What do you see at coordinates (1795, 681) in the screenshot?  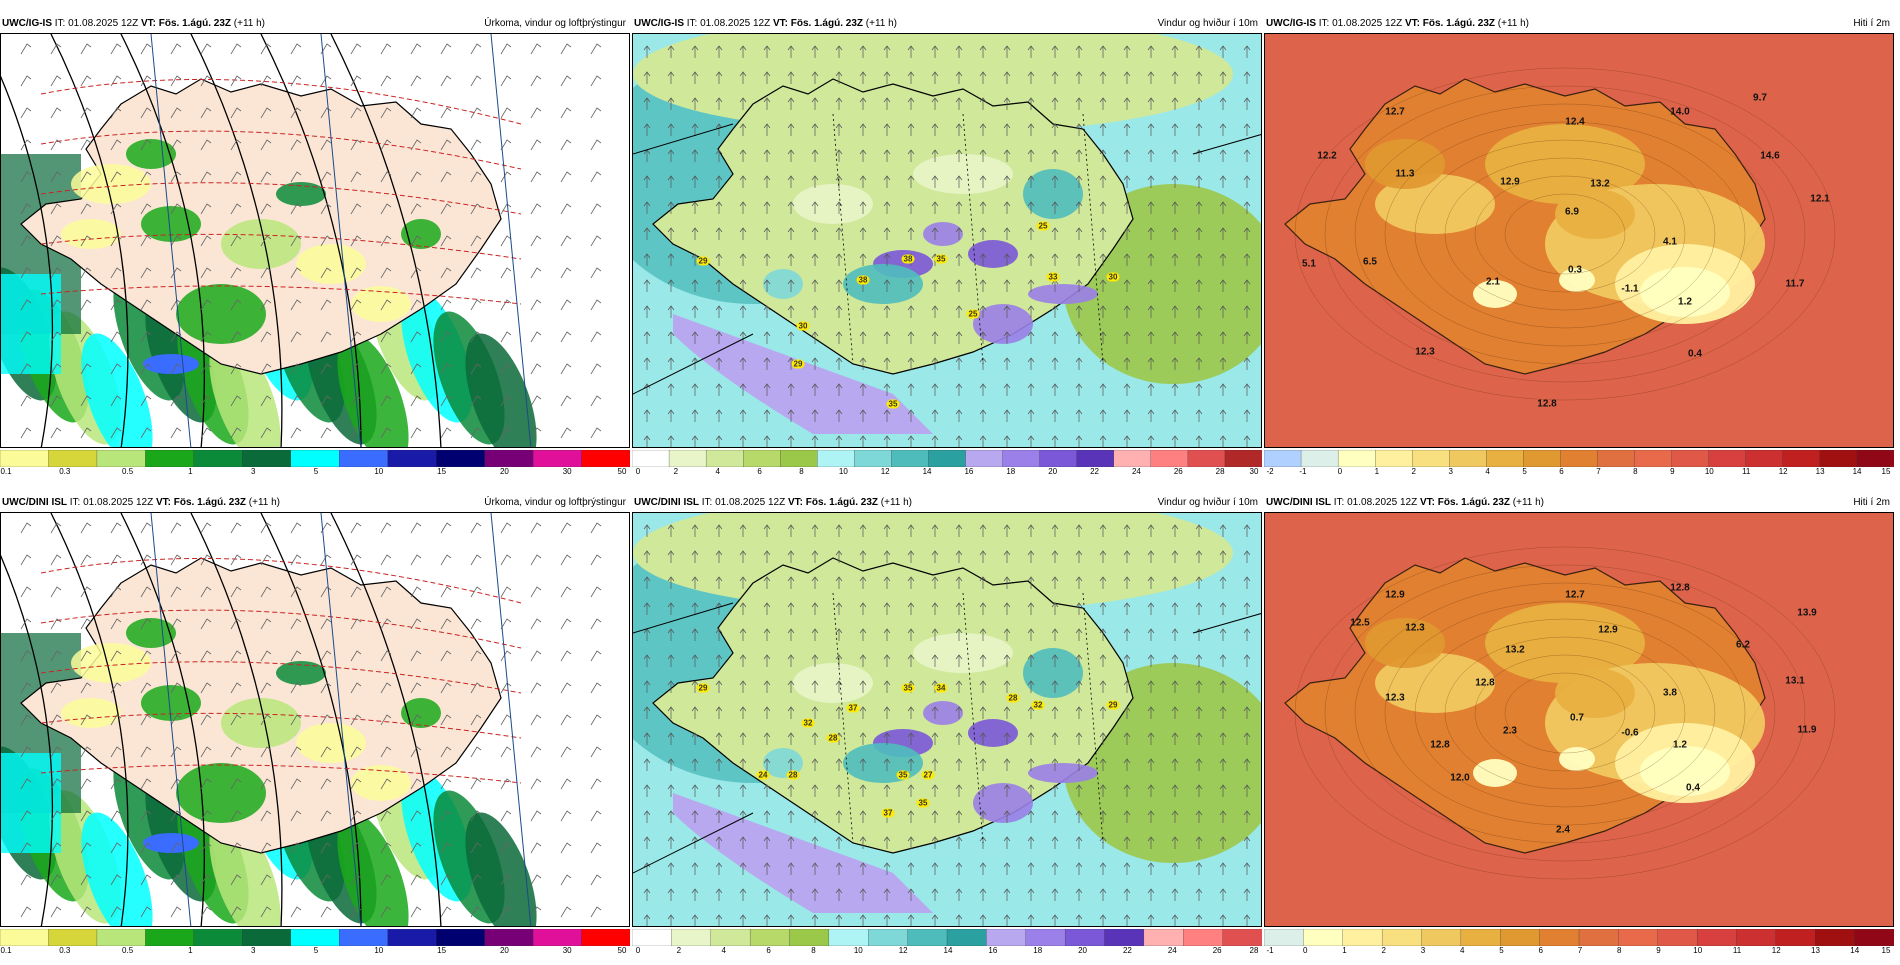 I see `temperature-label: 13.1` at bounding box center [1795, 681].